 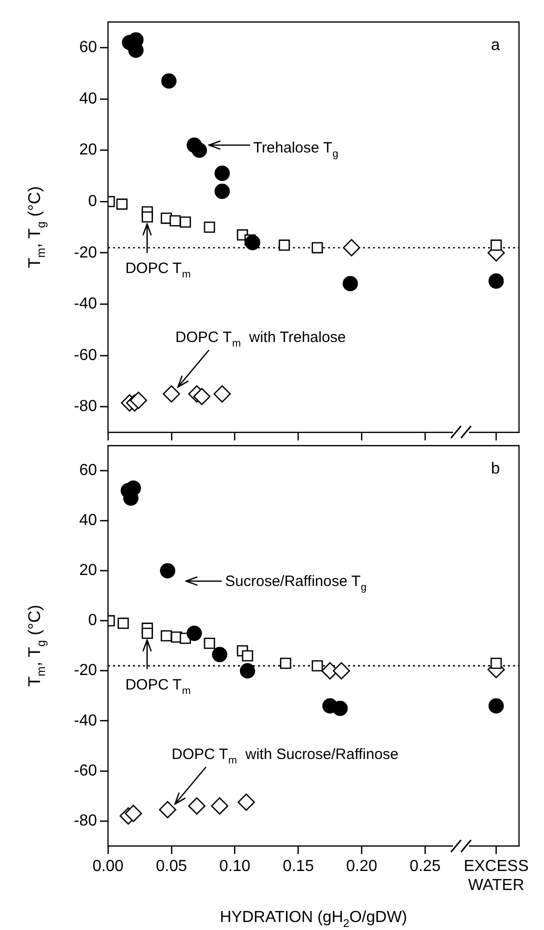 What do you see at coordinates (496, 876) in the screenshot?
I see `x-tick-label: EXCESS WATER` at bounding box center [496, 876].